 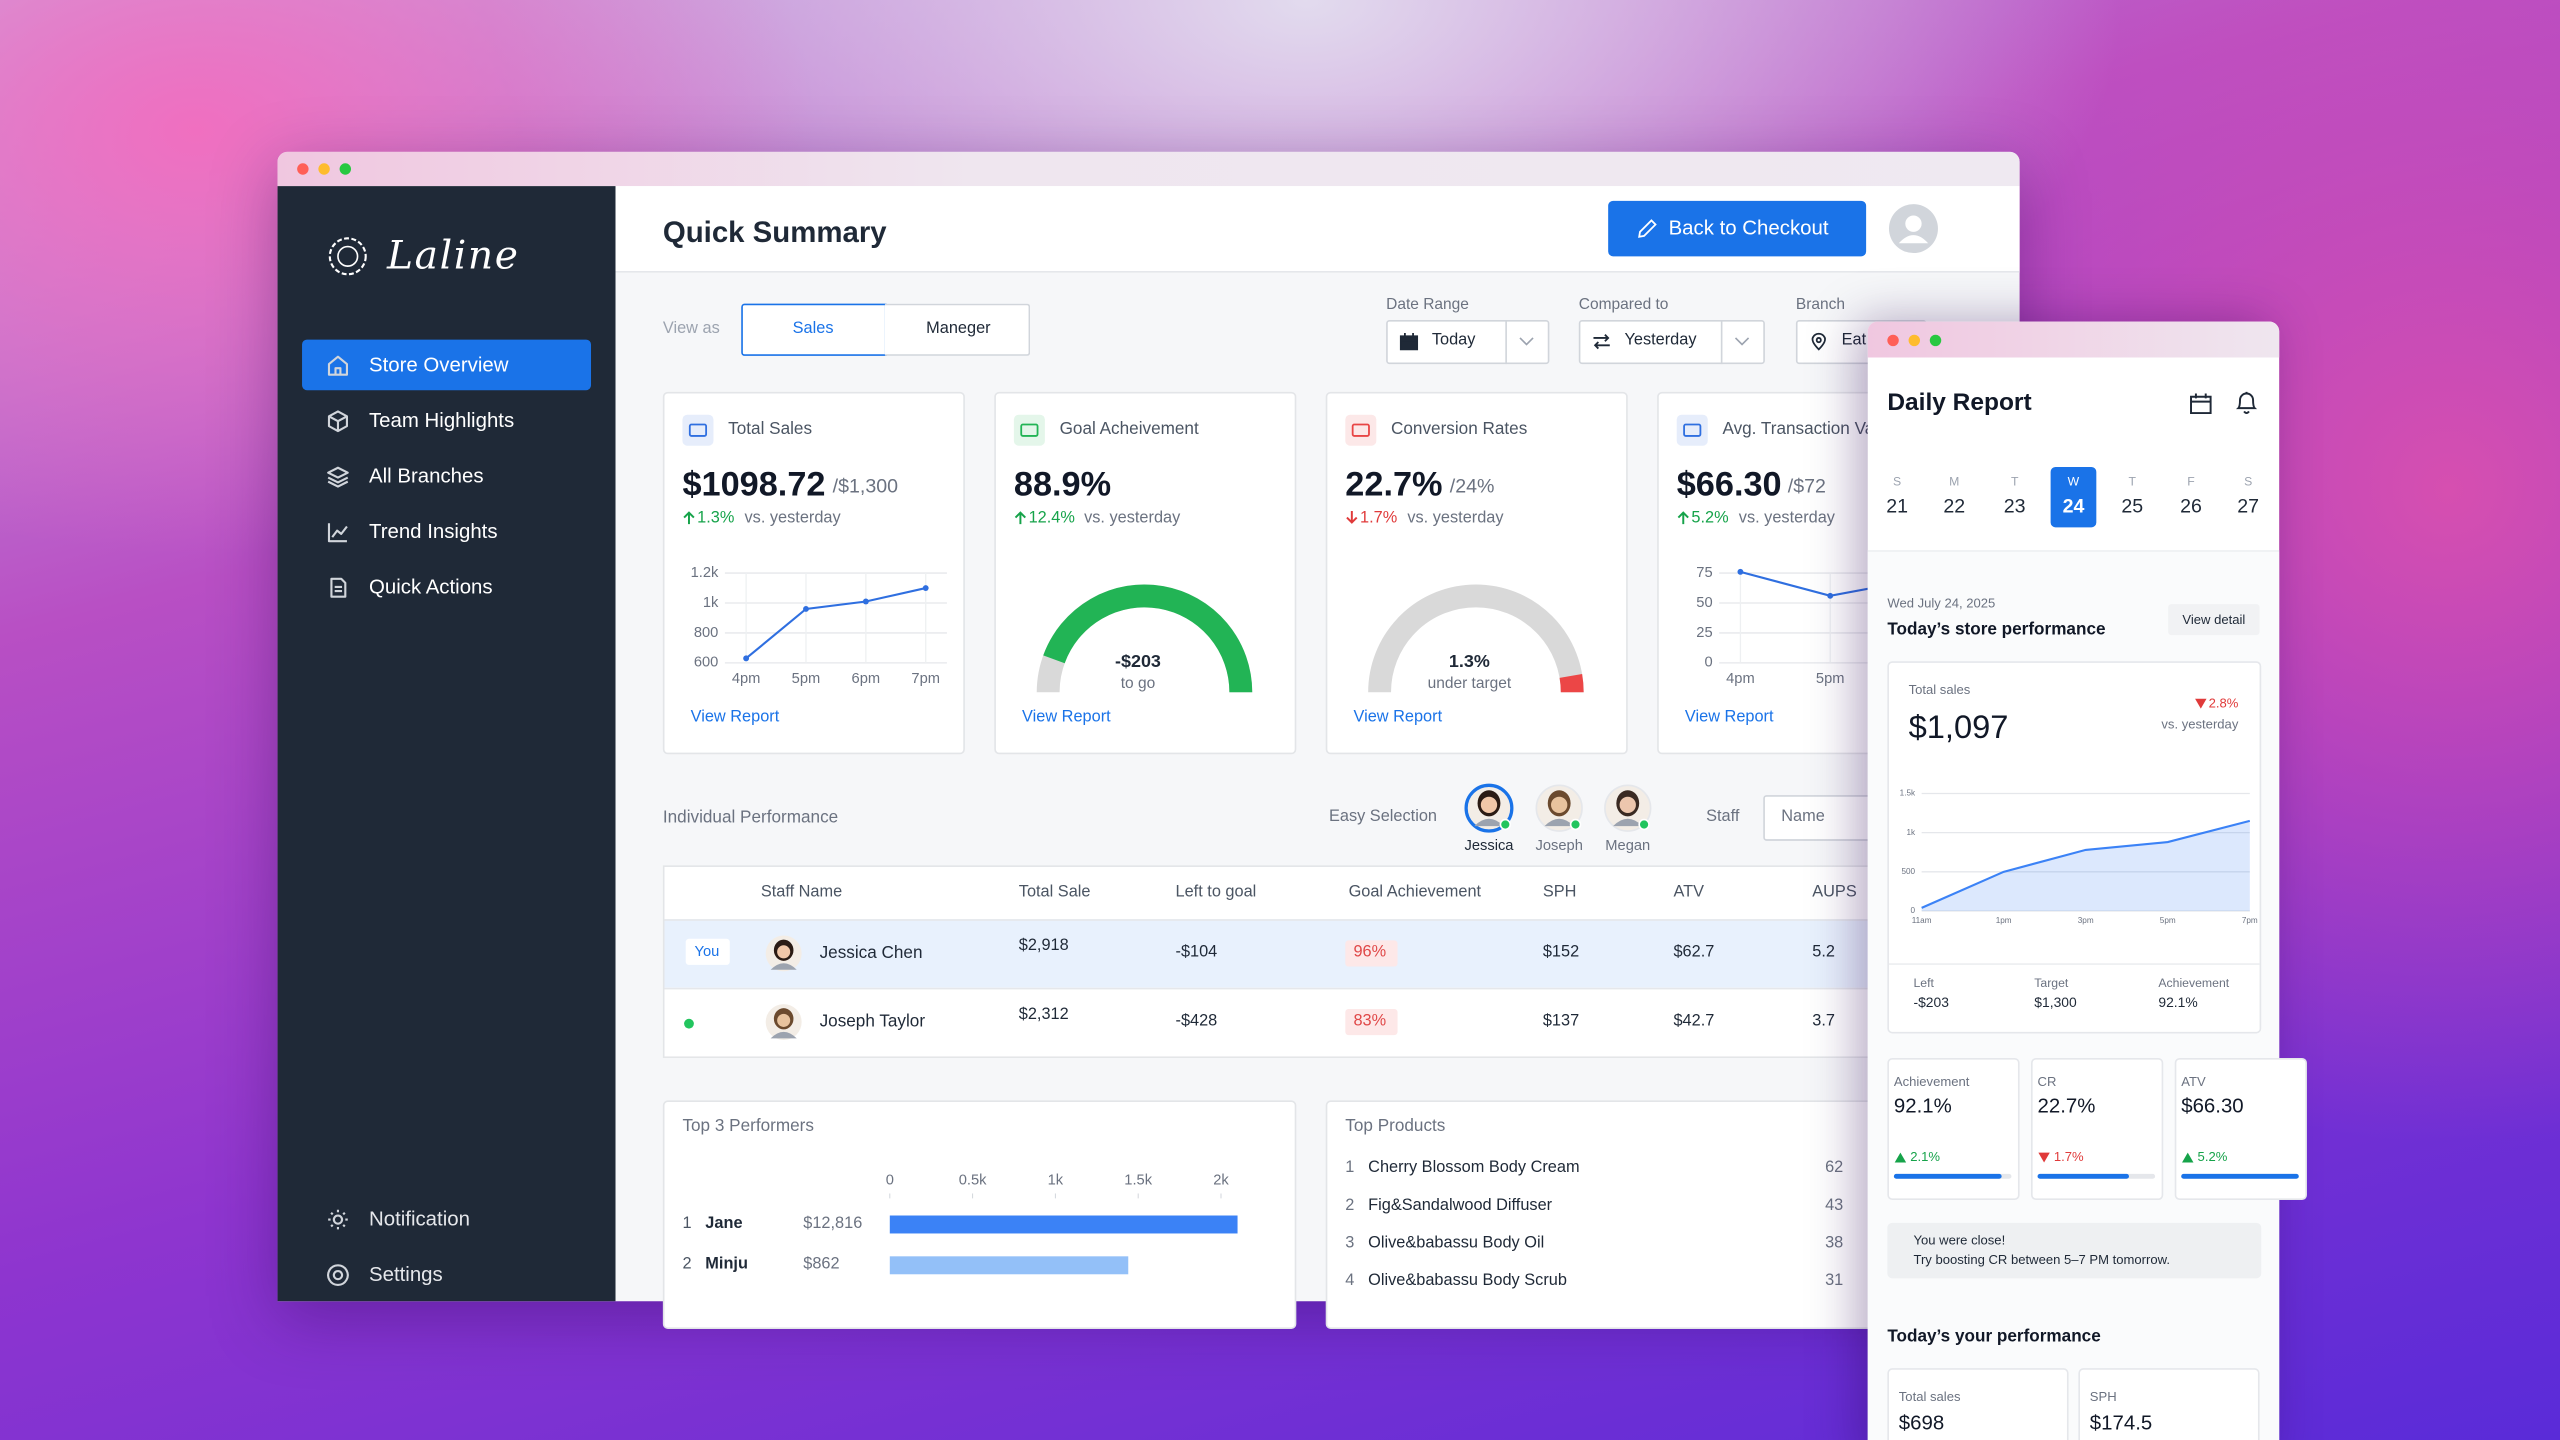 I want to click on nav-label: Store Overview, so click(x=438, y=365).